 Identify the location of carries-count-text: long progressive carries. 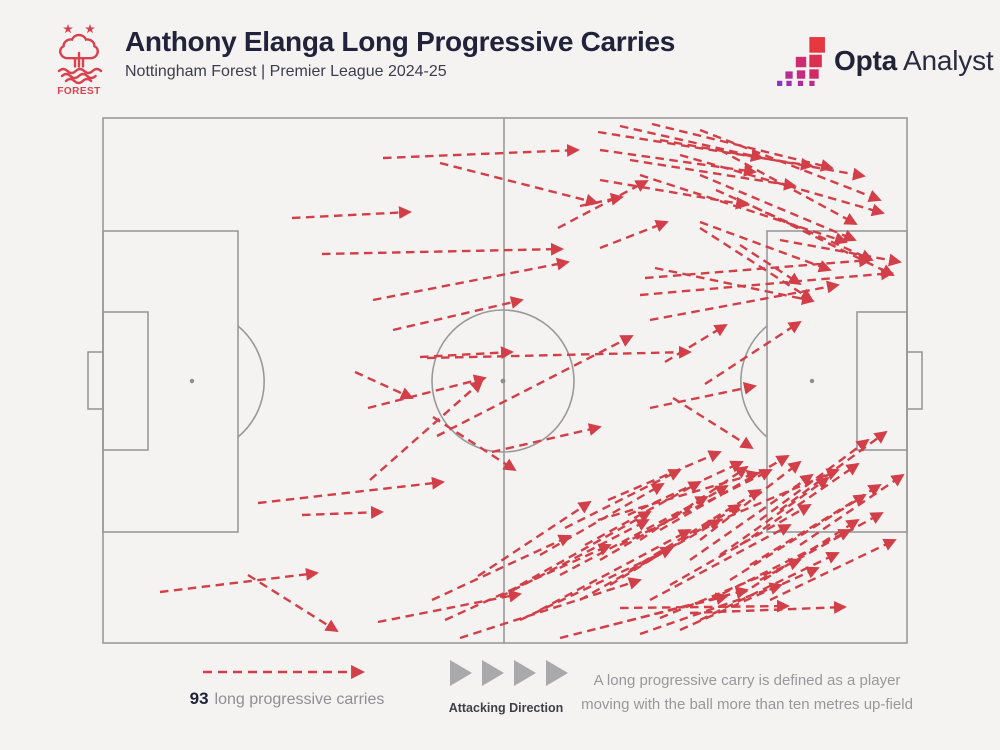
(299, 699).